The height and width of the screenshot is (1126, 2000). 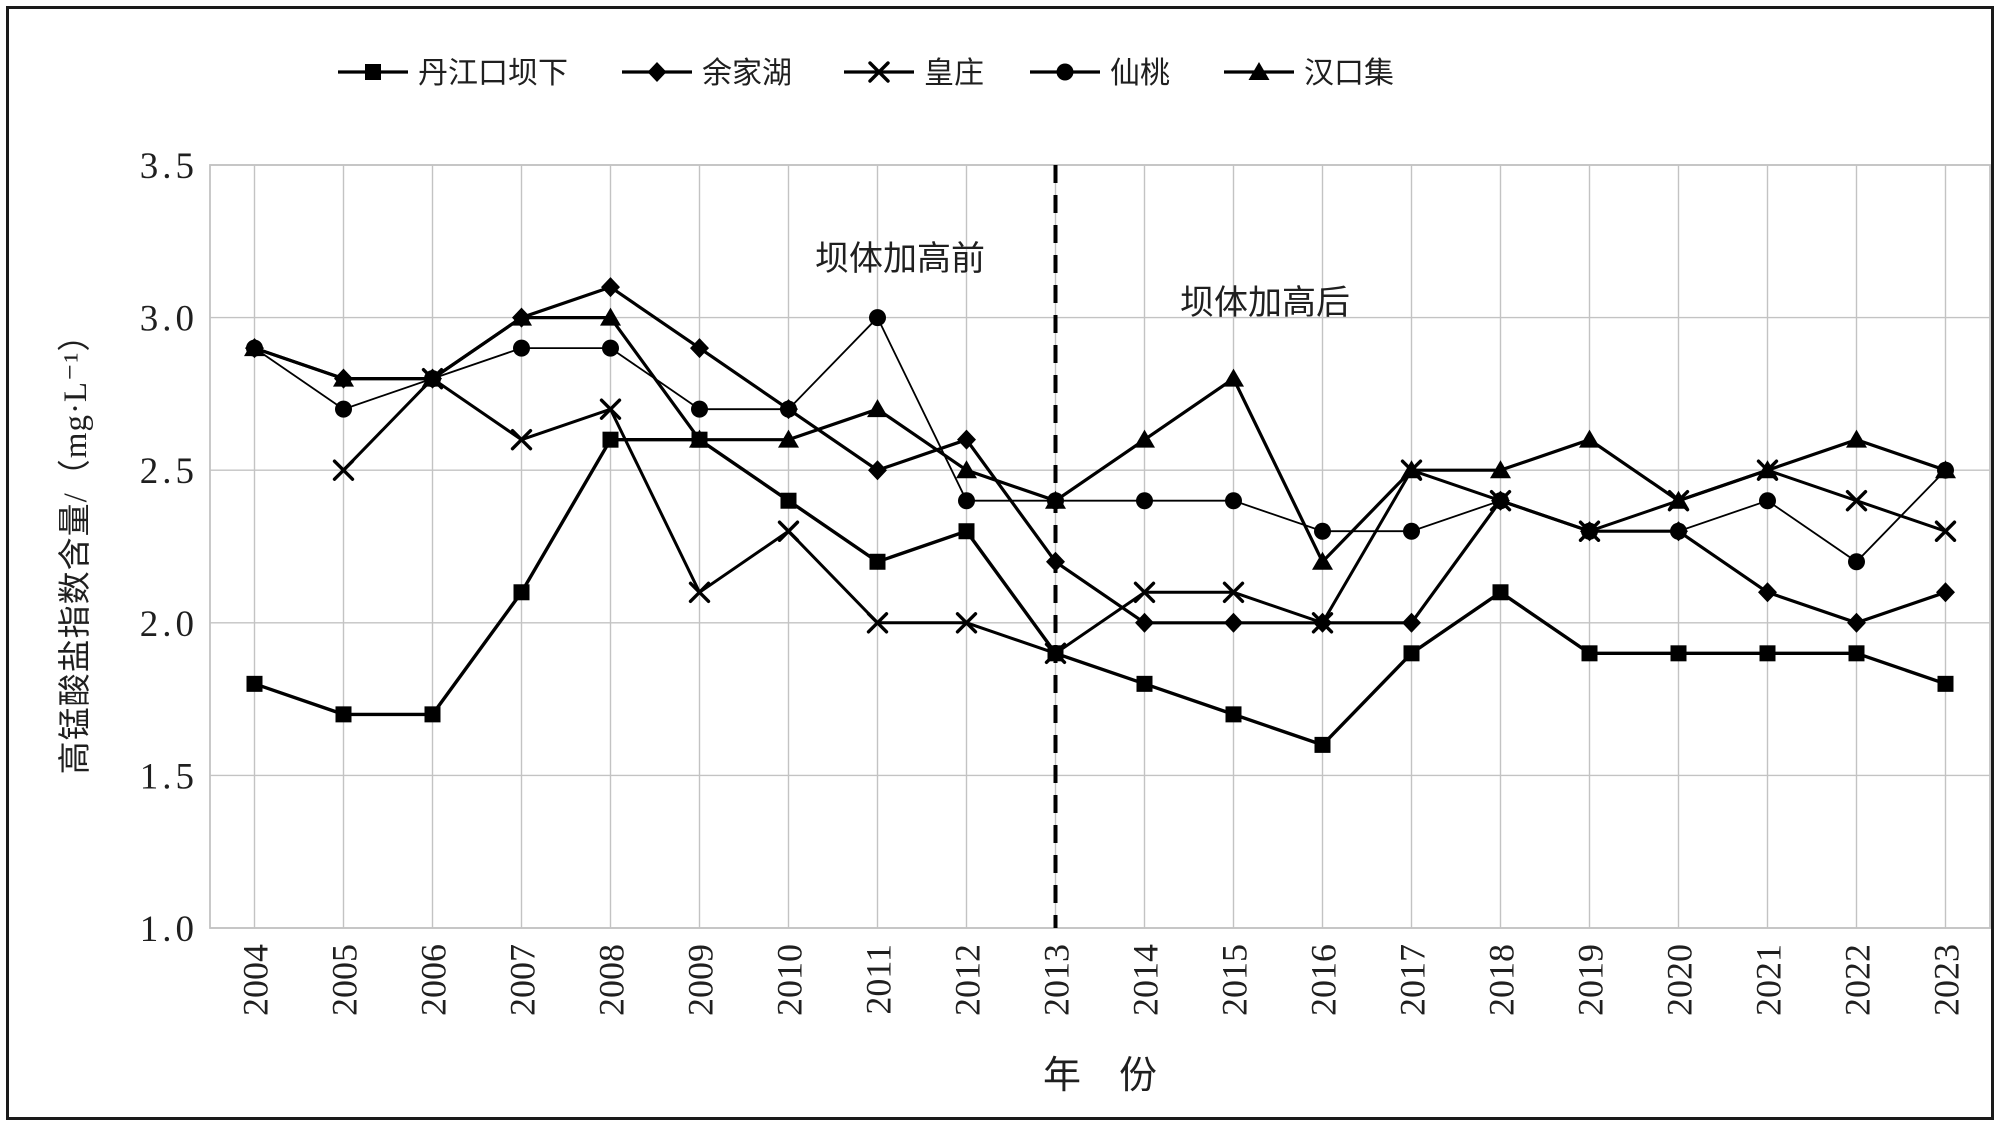 I want to click on x-tick-label: 2015, so click(x=1235, y=980).